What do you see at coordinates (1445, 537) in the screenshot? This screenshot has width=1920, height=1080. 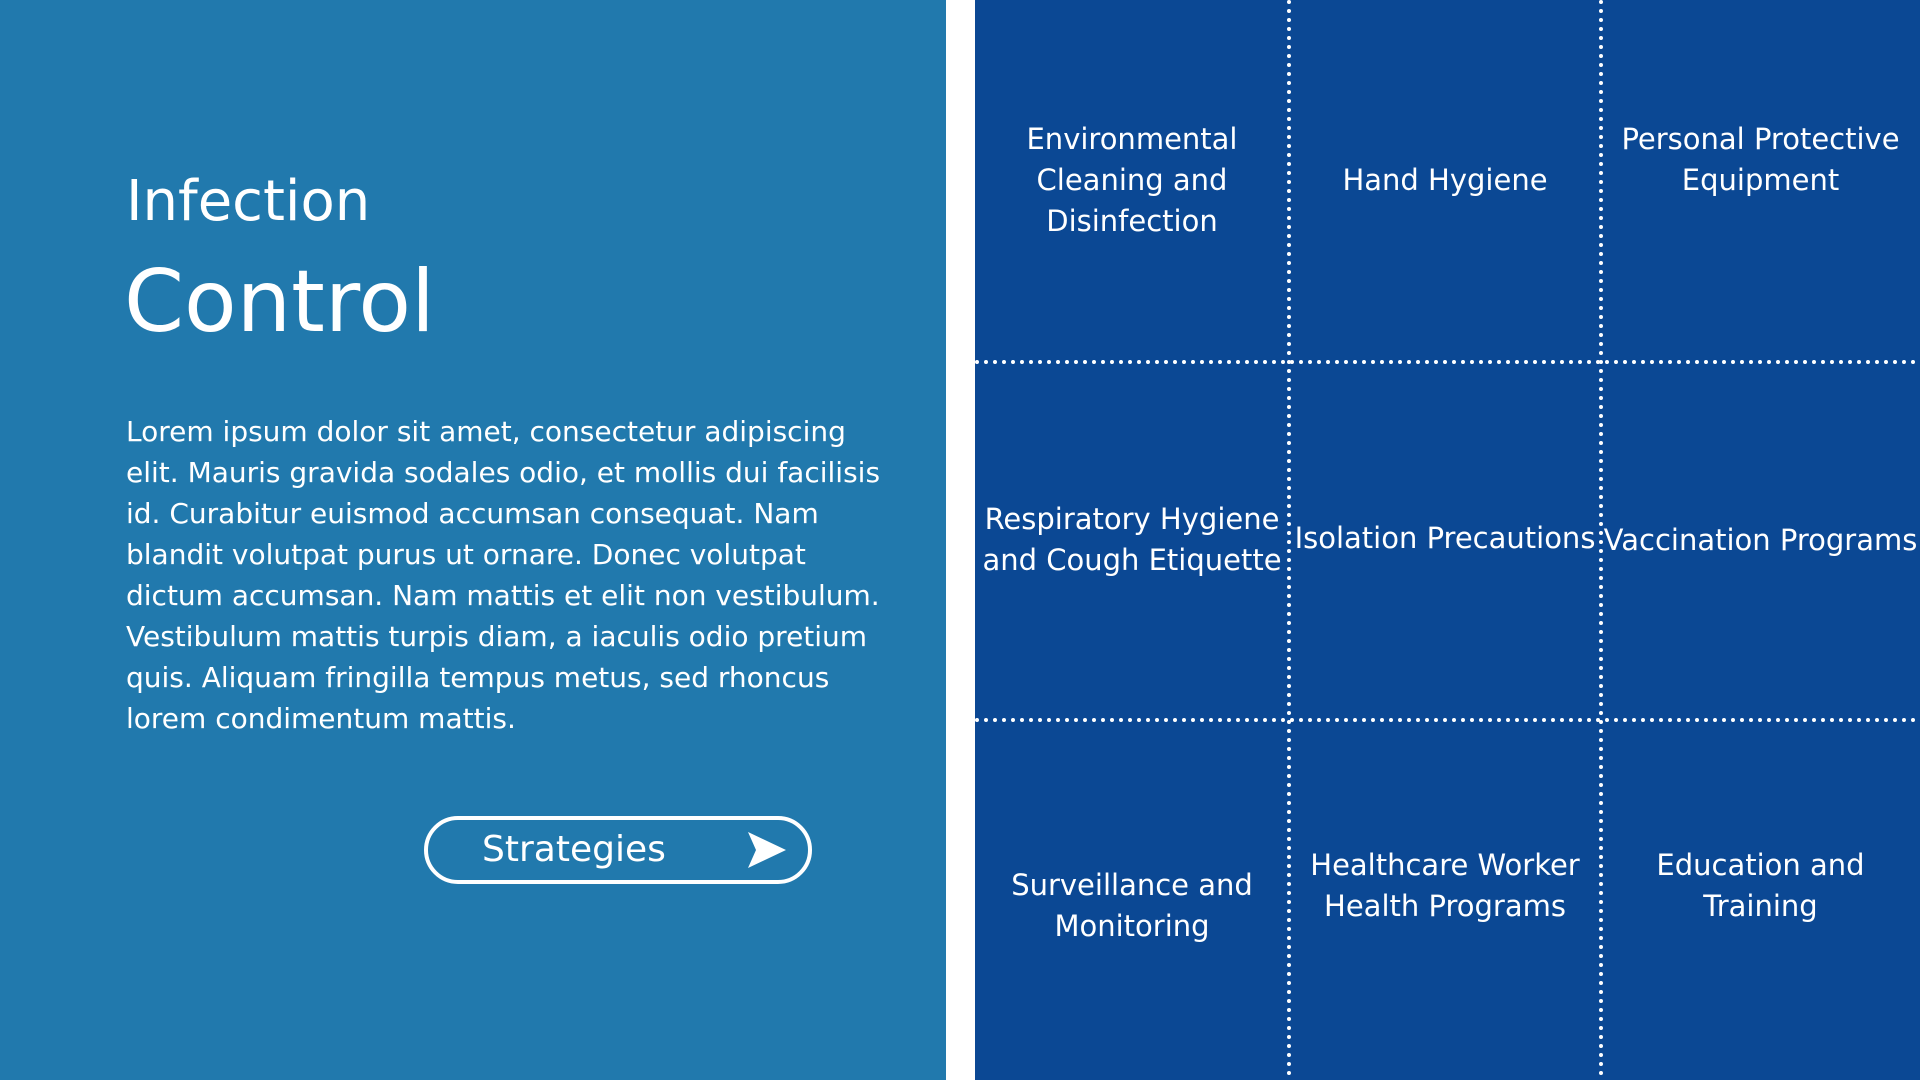 I see `grid-cell-isolation-precautions: Isolation Precautions` at bounding box center [1445, 537].